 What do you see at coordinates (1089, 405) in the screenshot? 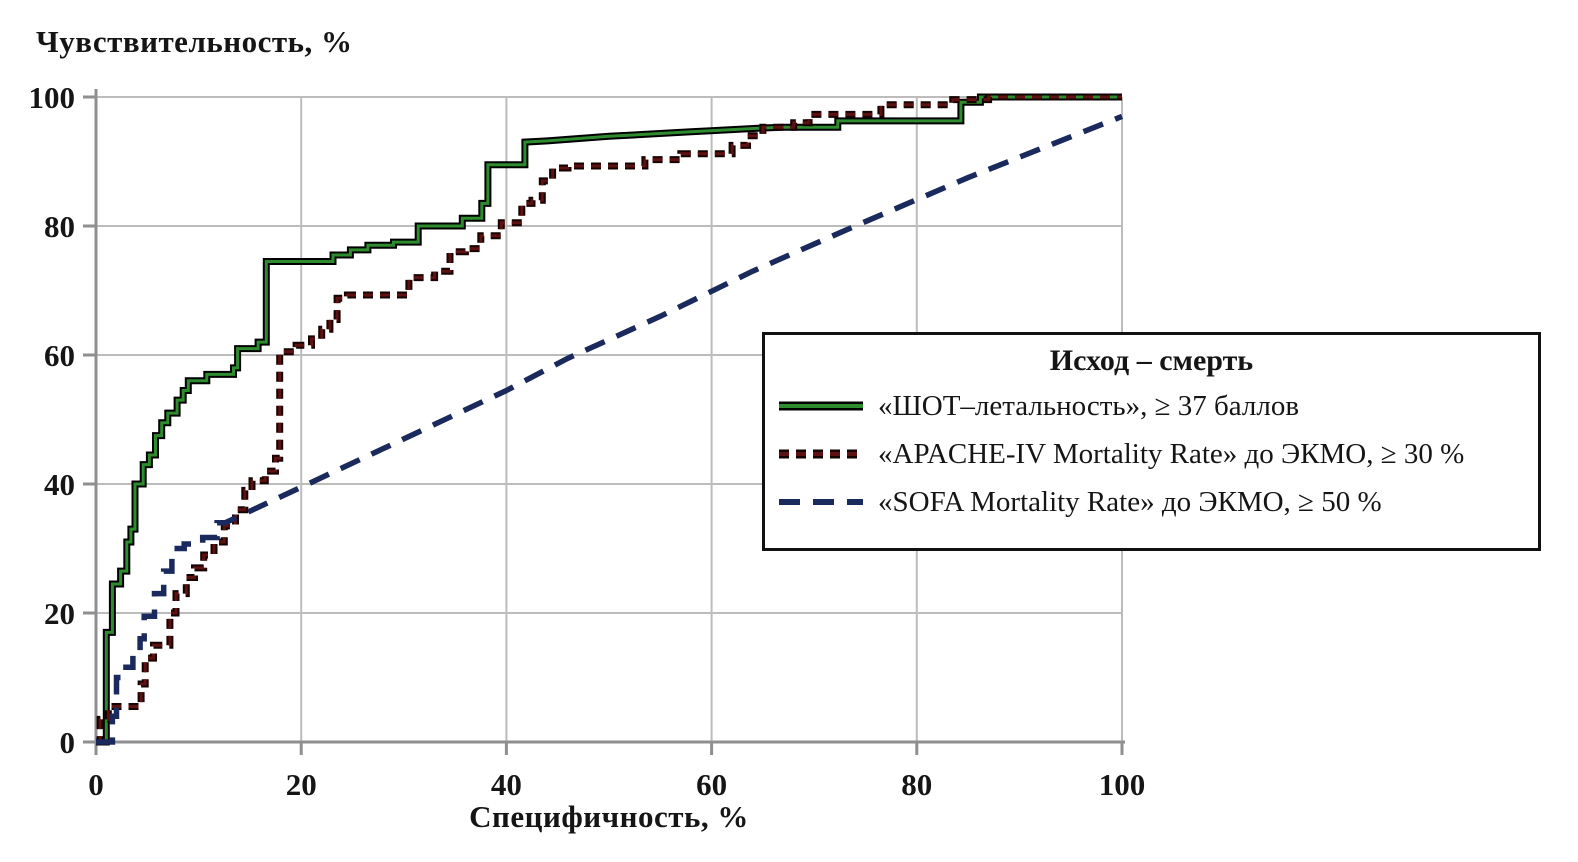
I see `legend-label-shot: «ШОТ–летальность», ≥ 37 баллов` at bounding box center [1089, 405].